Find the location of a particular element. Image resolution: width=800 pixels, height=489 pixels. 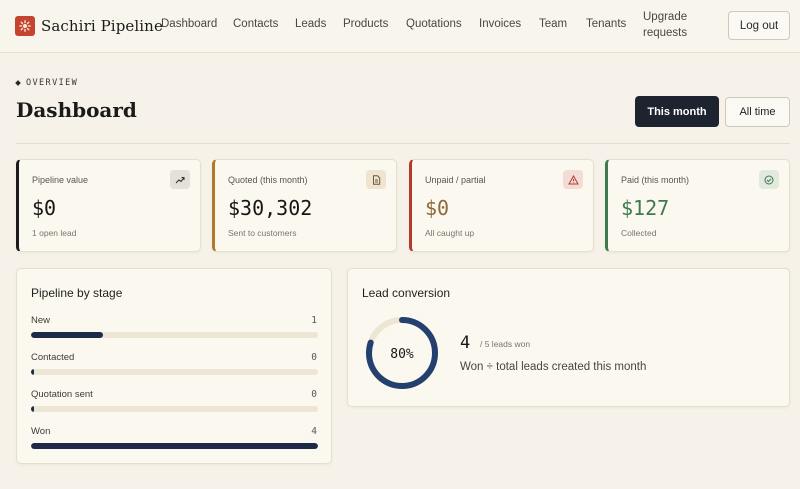

panel-title: Lead conversion is located at coordinates (406, 293).